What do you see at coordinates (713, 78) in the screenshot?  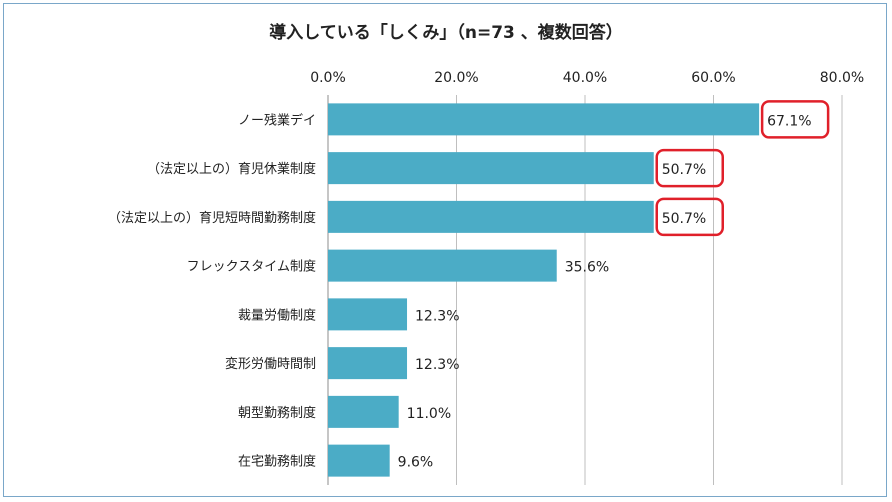 I see `x-tick-label: 60.0%` at bounding box center [713, 78].